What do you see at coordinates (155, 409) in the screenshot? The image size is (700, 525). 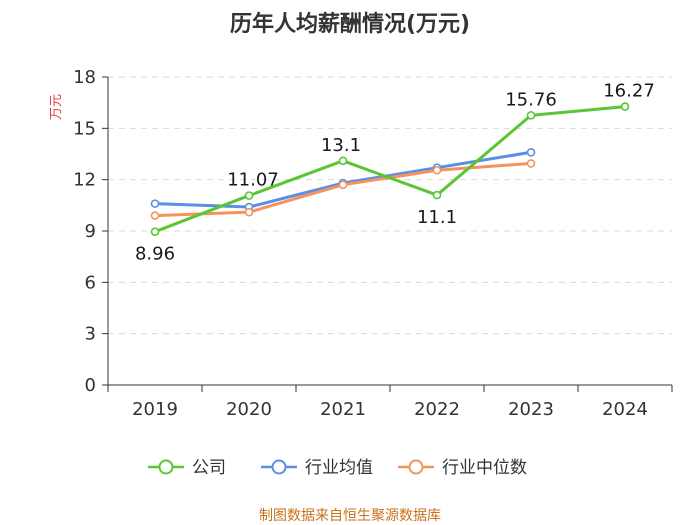 I see `x-tick-label-2019: 2019` at bounding box center [155, 409].